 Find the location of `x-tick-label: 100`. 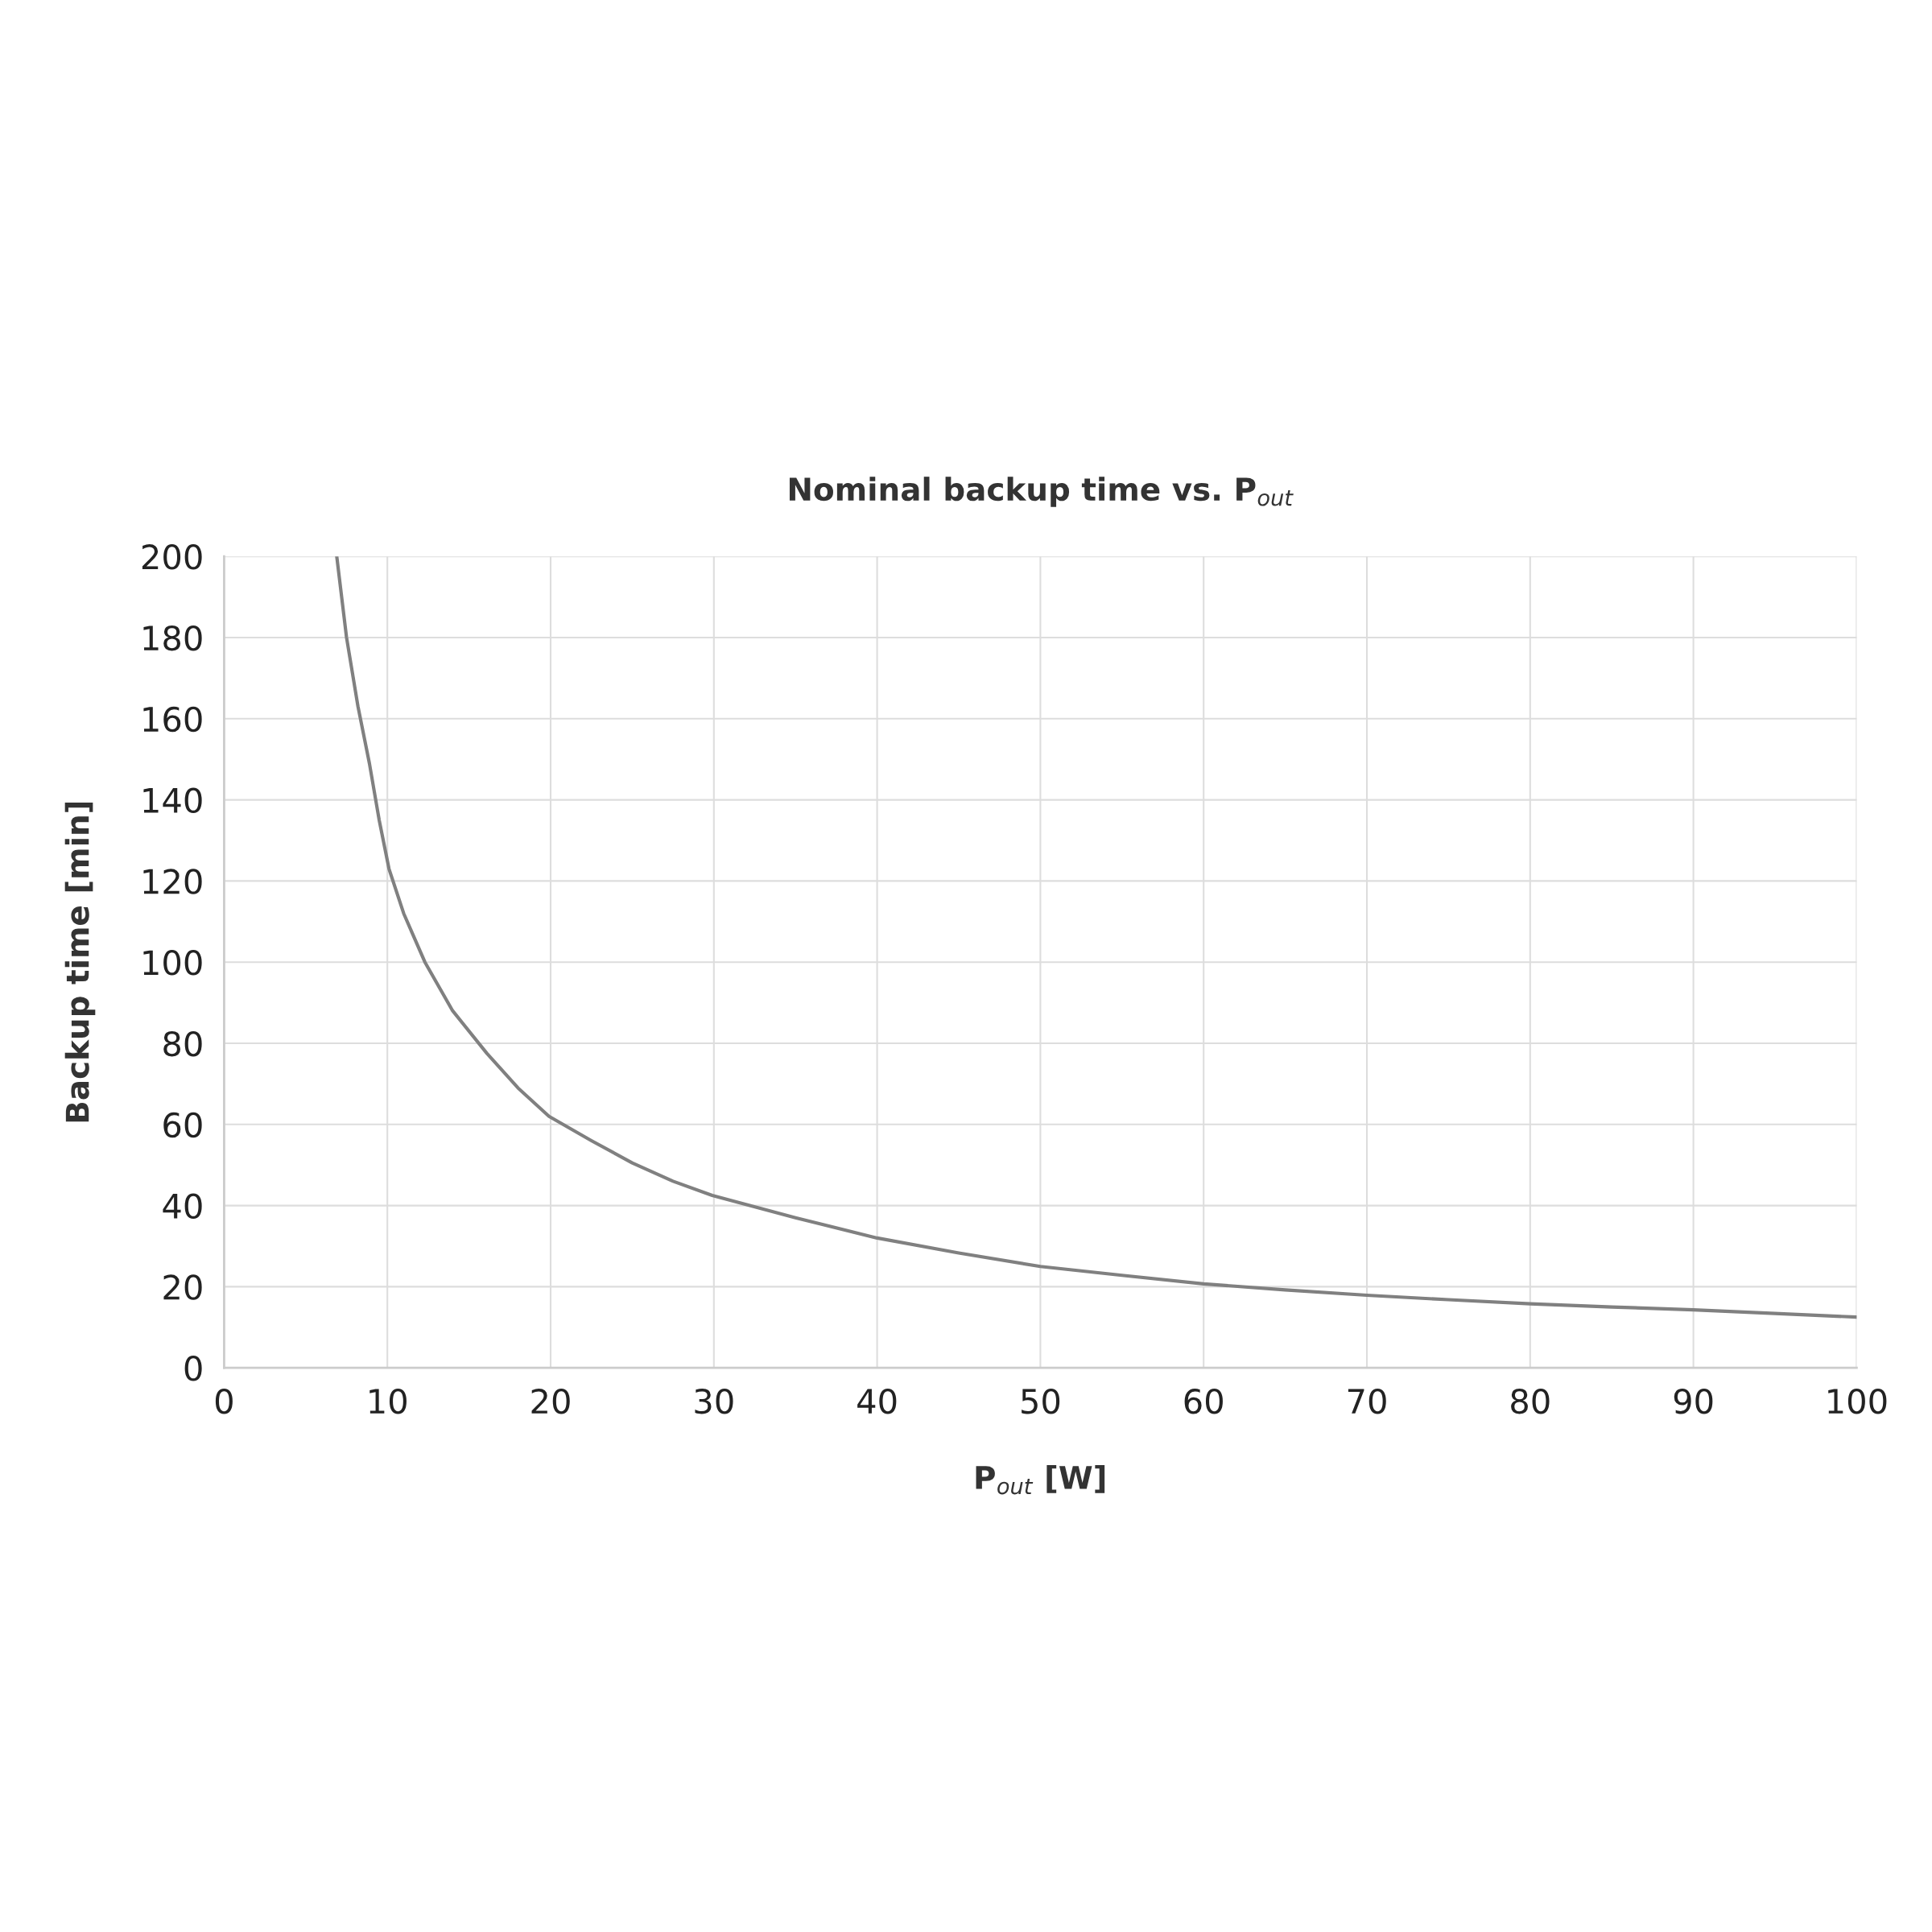

x-tick-label: 100 is located at coordinates (1857, 1401).